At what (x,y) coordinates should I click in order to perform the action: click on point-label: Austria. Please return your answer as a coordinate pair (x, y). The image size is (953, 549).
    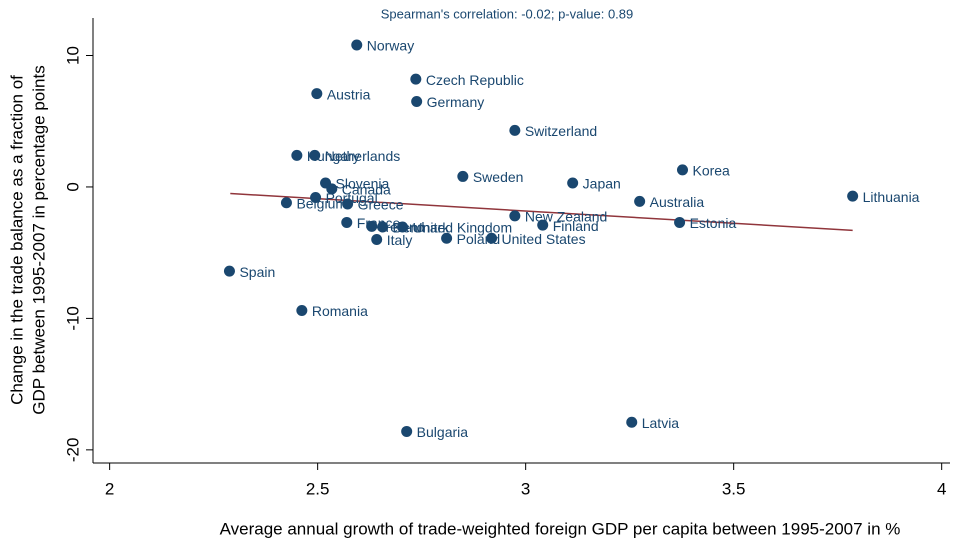
    Looking at the image, I should click on (349, 94).